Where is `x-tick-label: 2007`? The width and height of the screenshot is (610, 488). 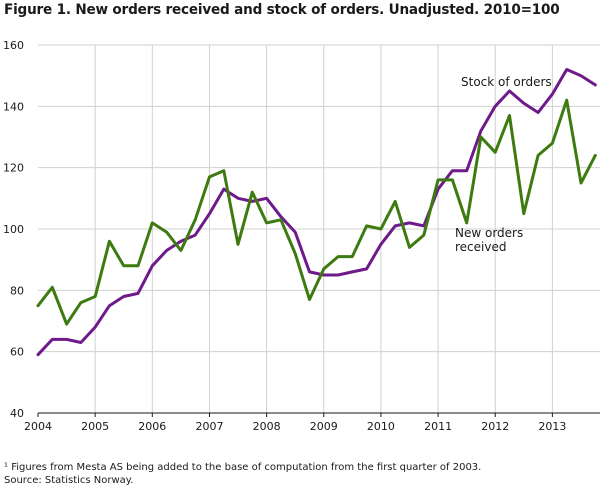 x-tick-label: 2007 is located at coordinates (209, 426).